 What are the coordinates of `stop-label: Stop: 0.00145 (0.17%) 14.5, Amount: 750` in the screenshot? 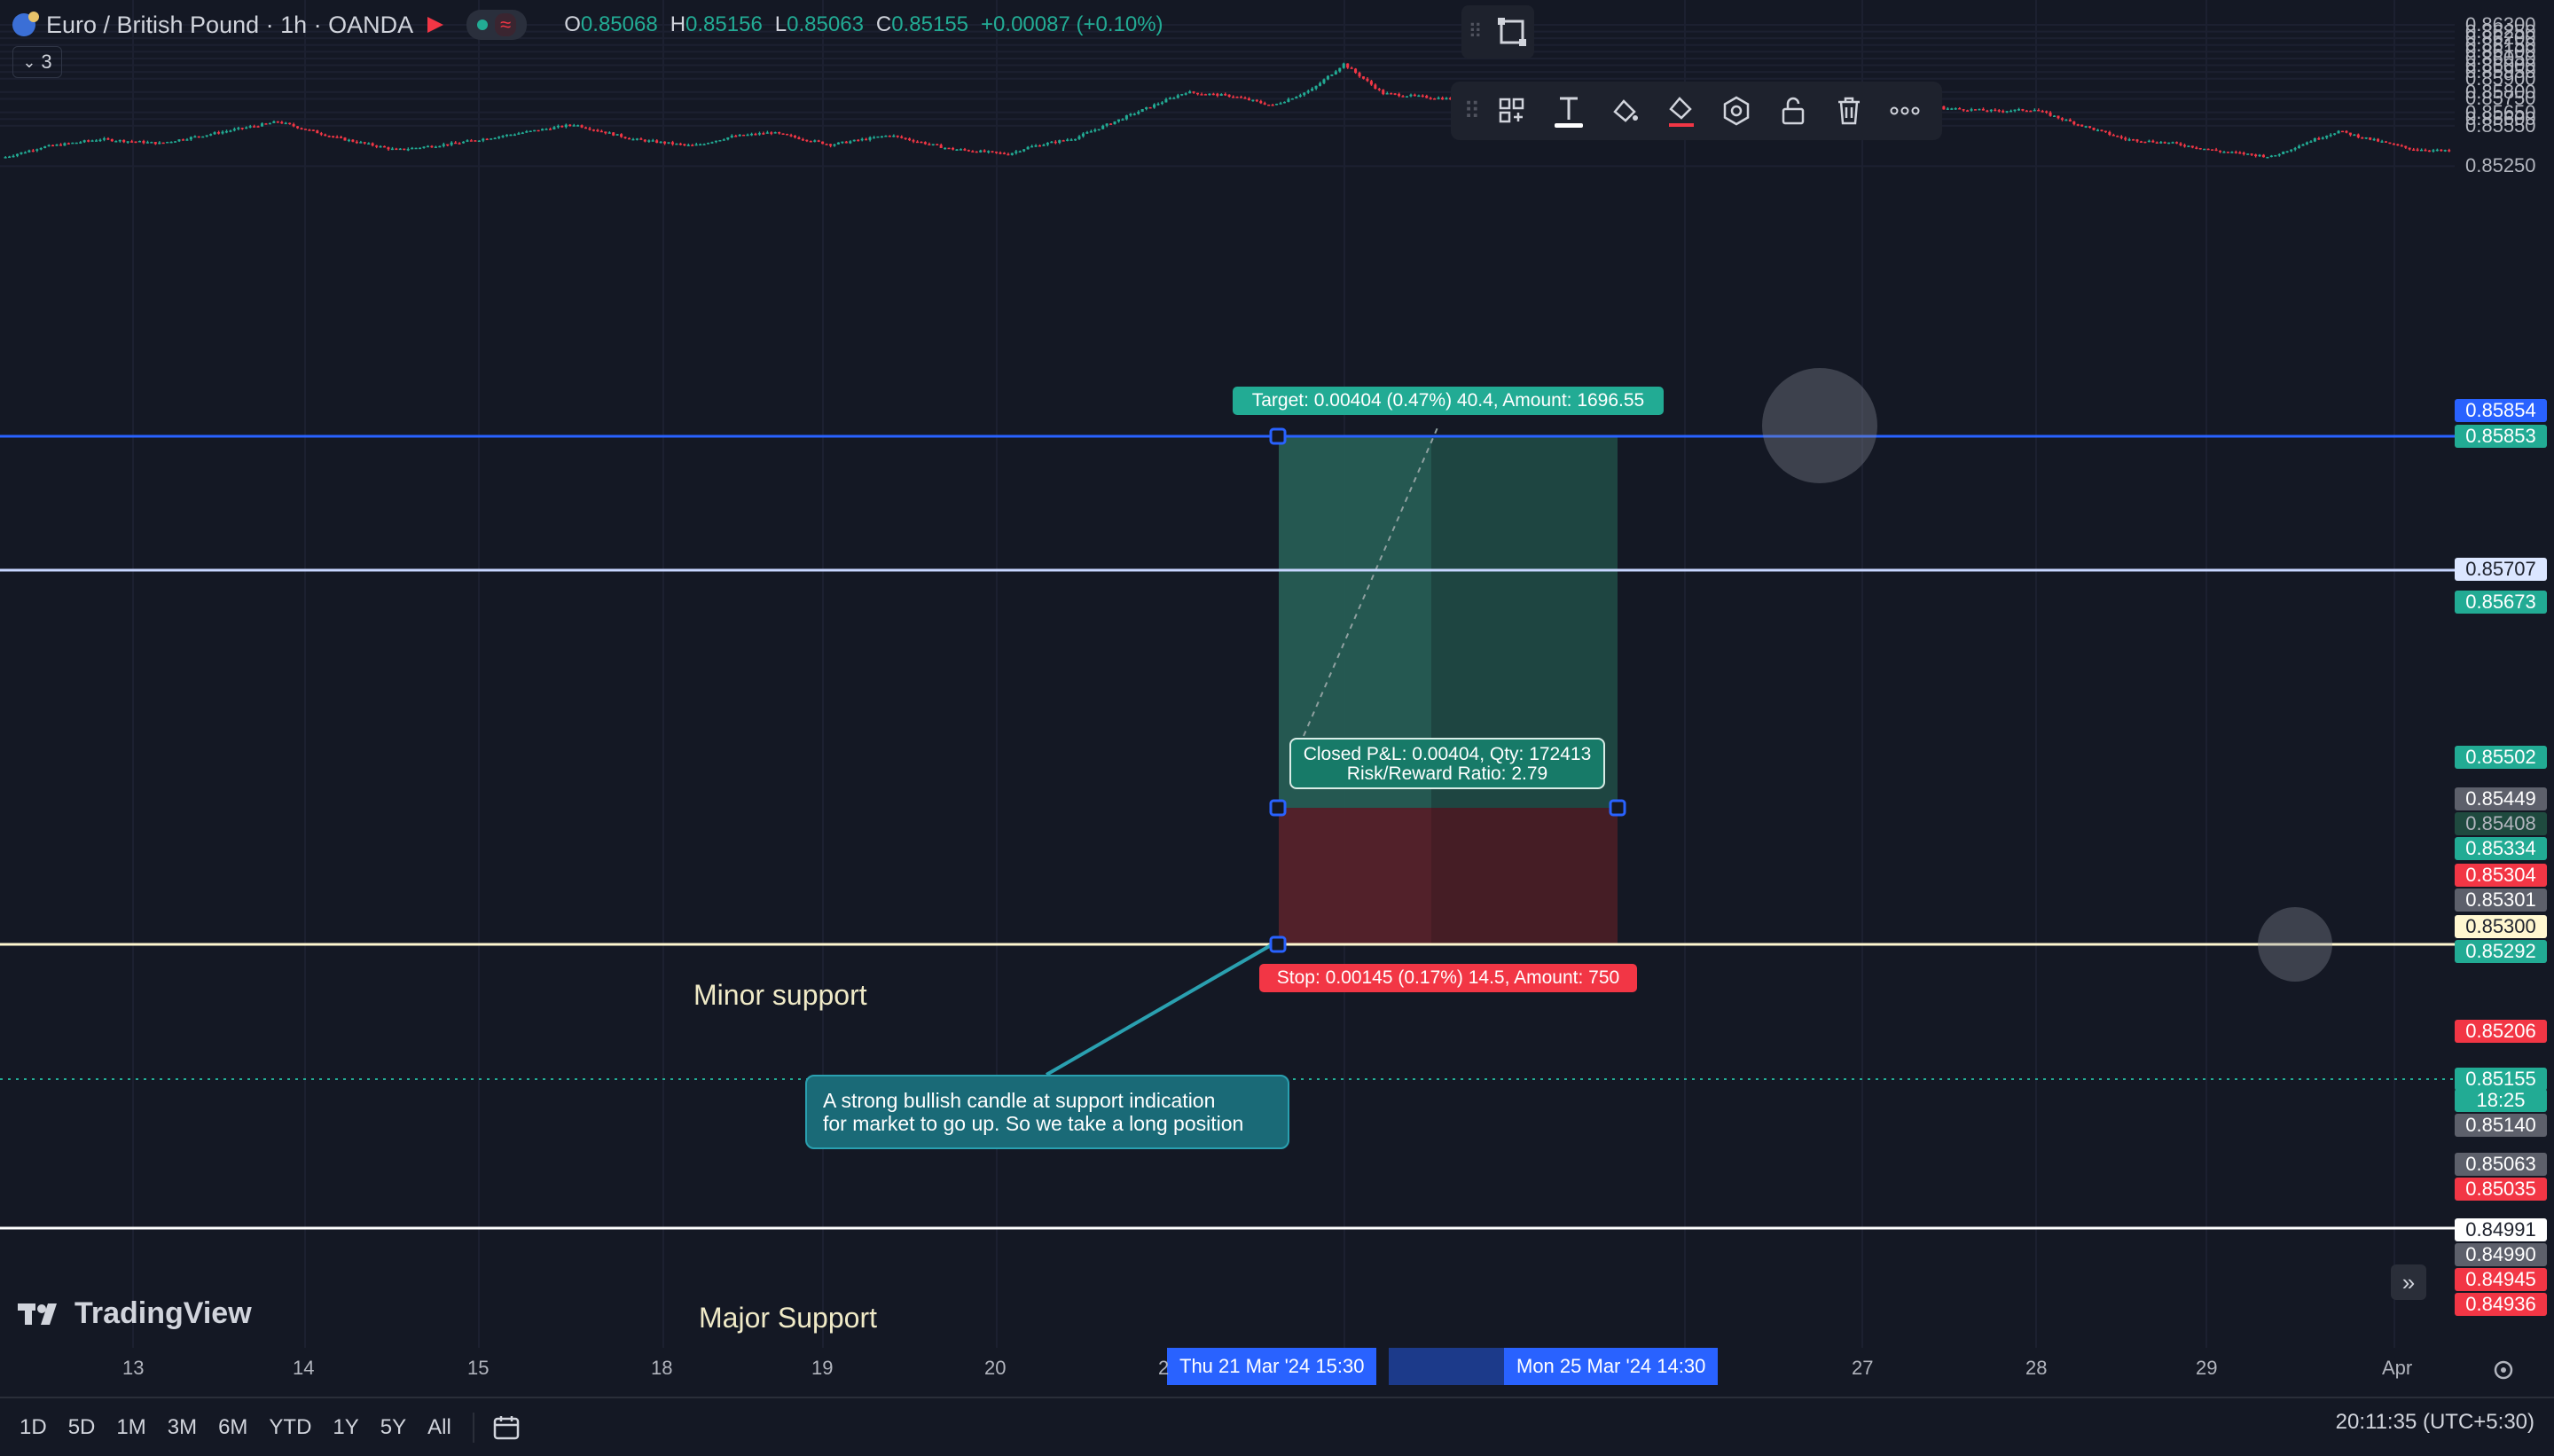 It's located at (1448, 978).